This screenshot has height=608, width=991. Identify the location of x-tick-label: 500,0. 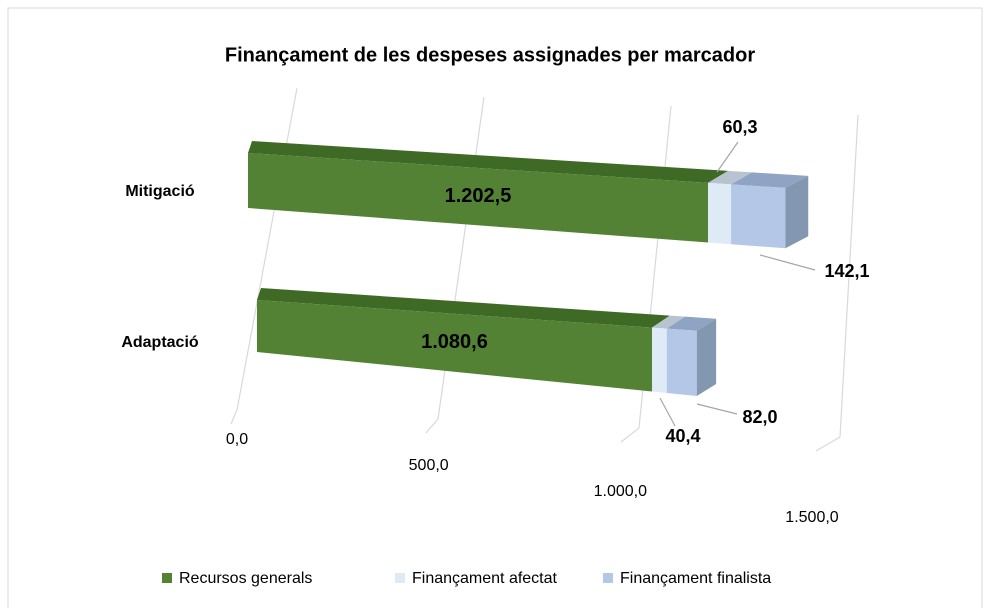
(429, 465).